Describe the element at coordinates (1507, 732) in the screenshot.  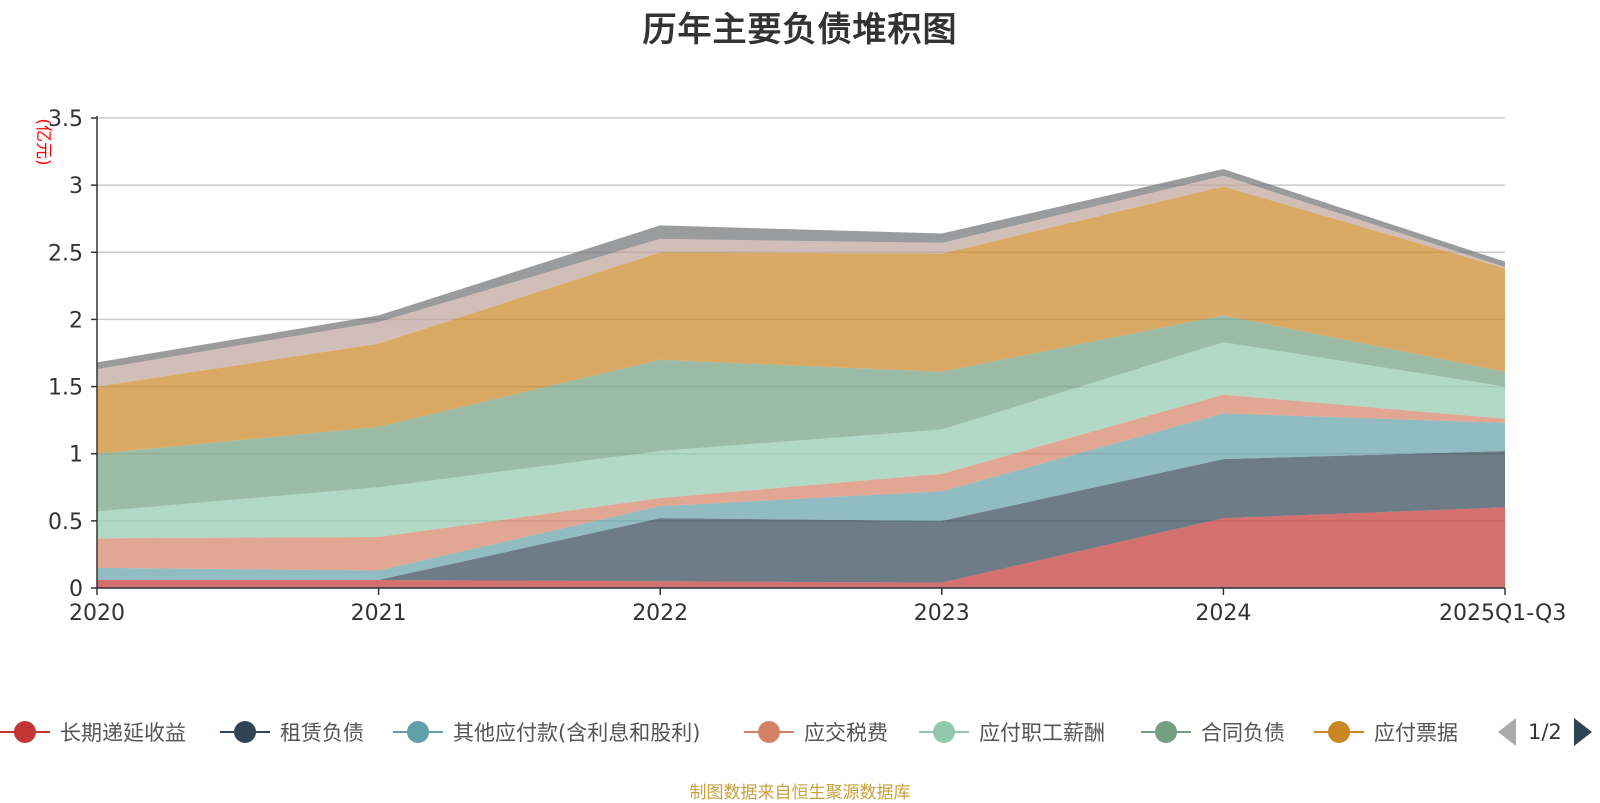
I see `legend-prev-page-icon` at that location.